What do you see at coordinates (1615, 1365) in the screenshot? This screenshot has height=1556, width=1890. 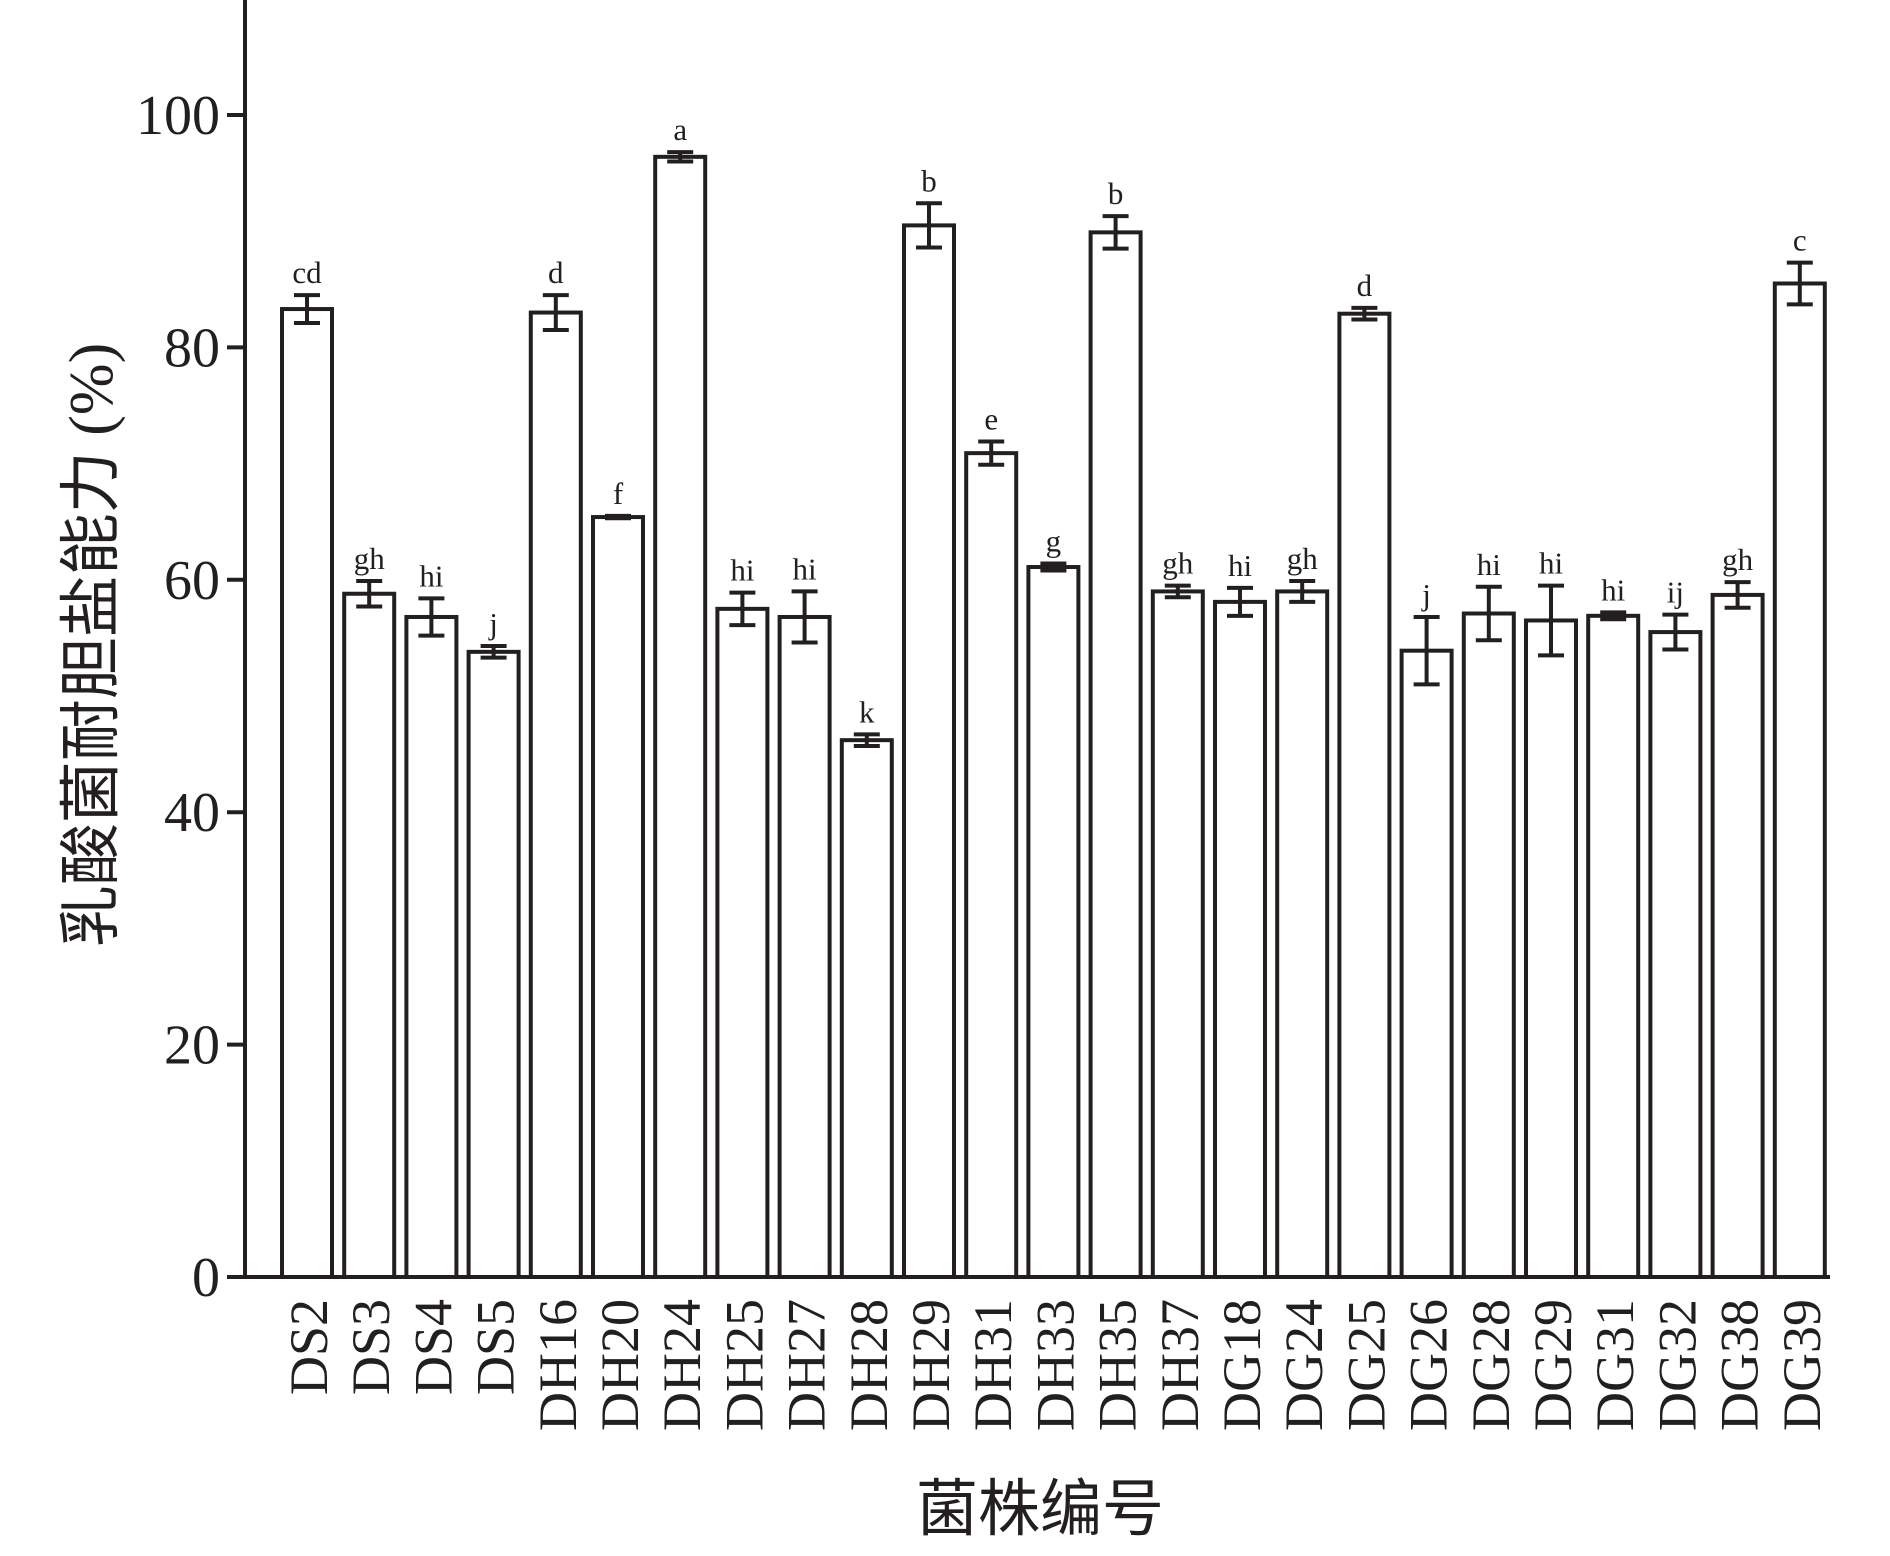 I see `x-category-label: DG31` at bounding box center [1615, 1365].